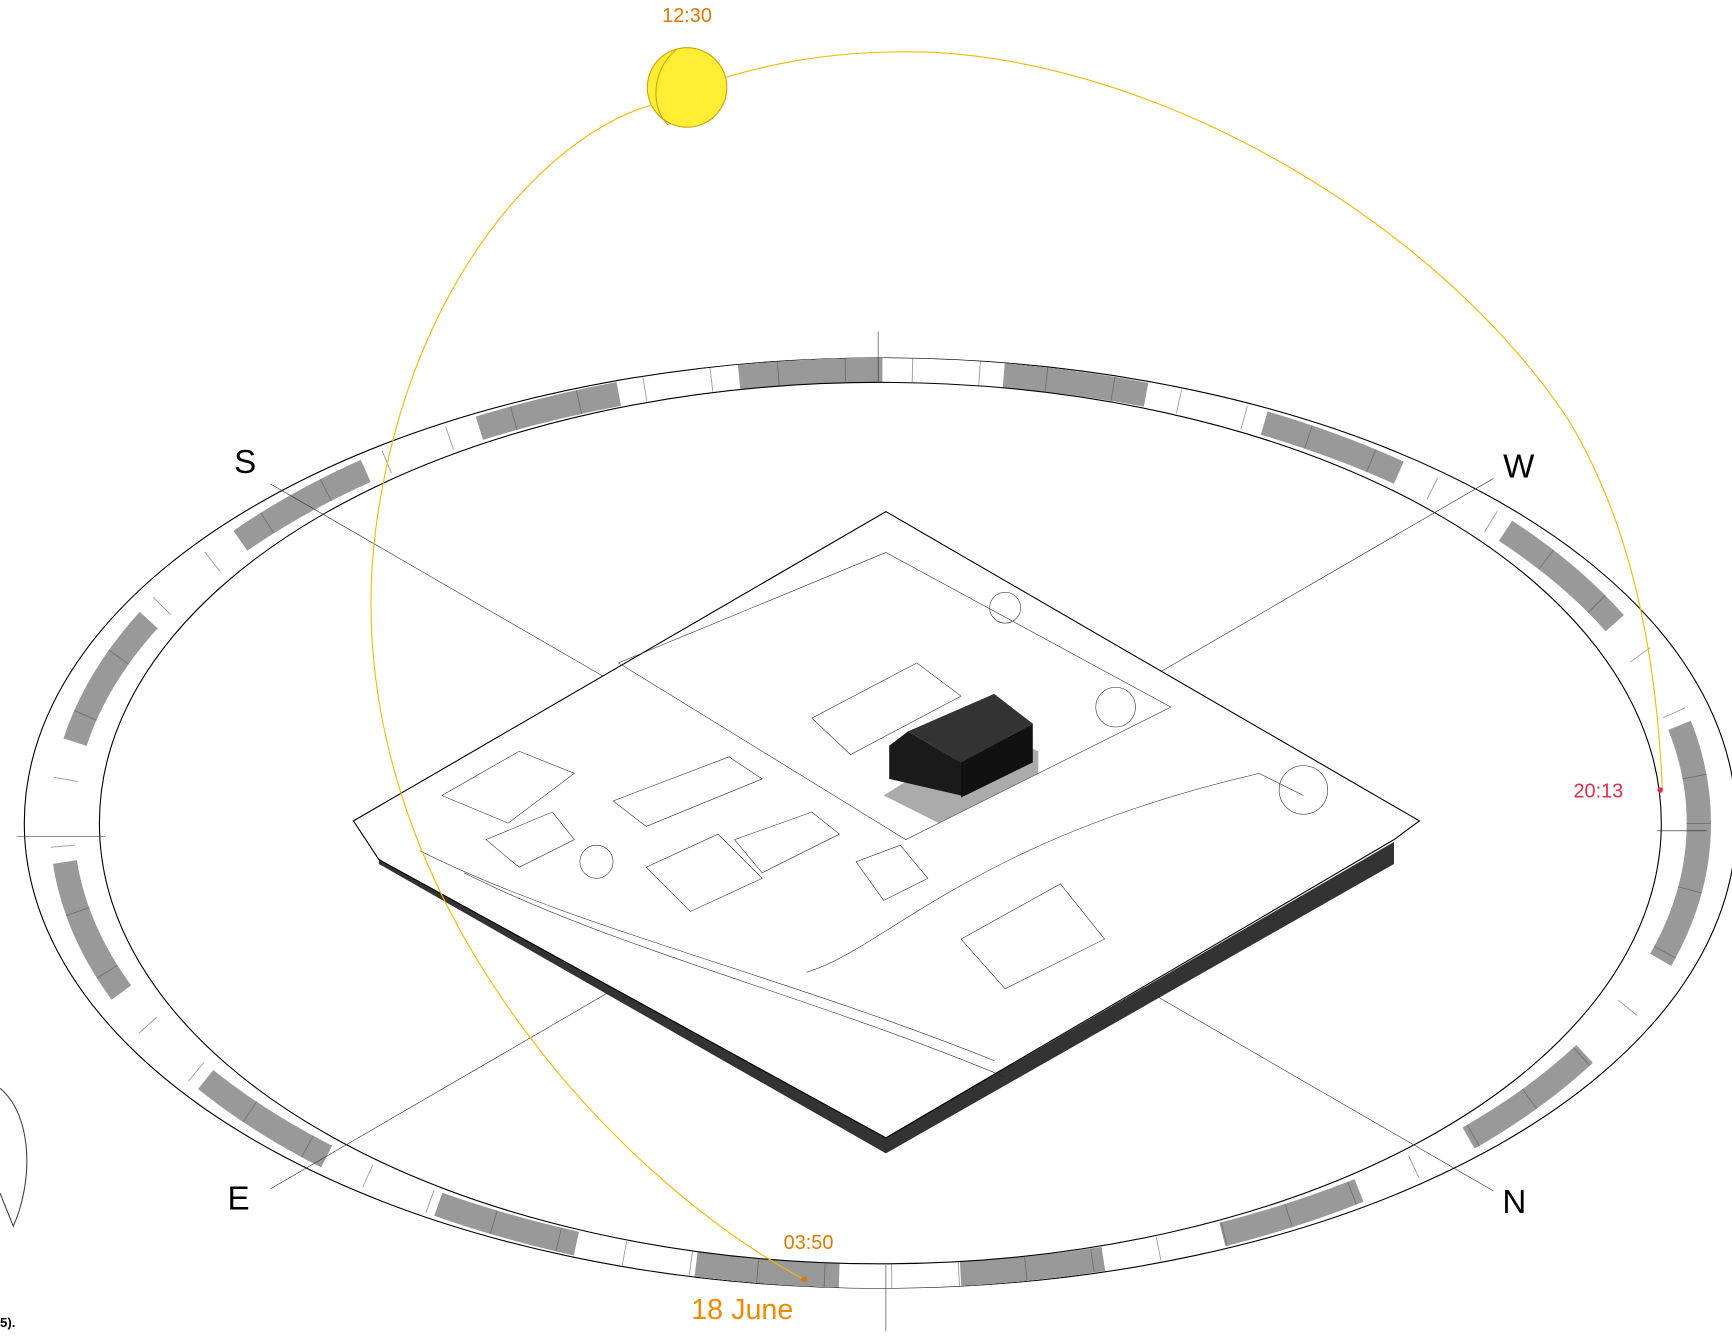 This screenshot has width=1732, height=1338. What do you see at coordinates (1598, 791) in the screenshot?
I see `sunset-time: 20:13` at bounding box center [1598, 791].